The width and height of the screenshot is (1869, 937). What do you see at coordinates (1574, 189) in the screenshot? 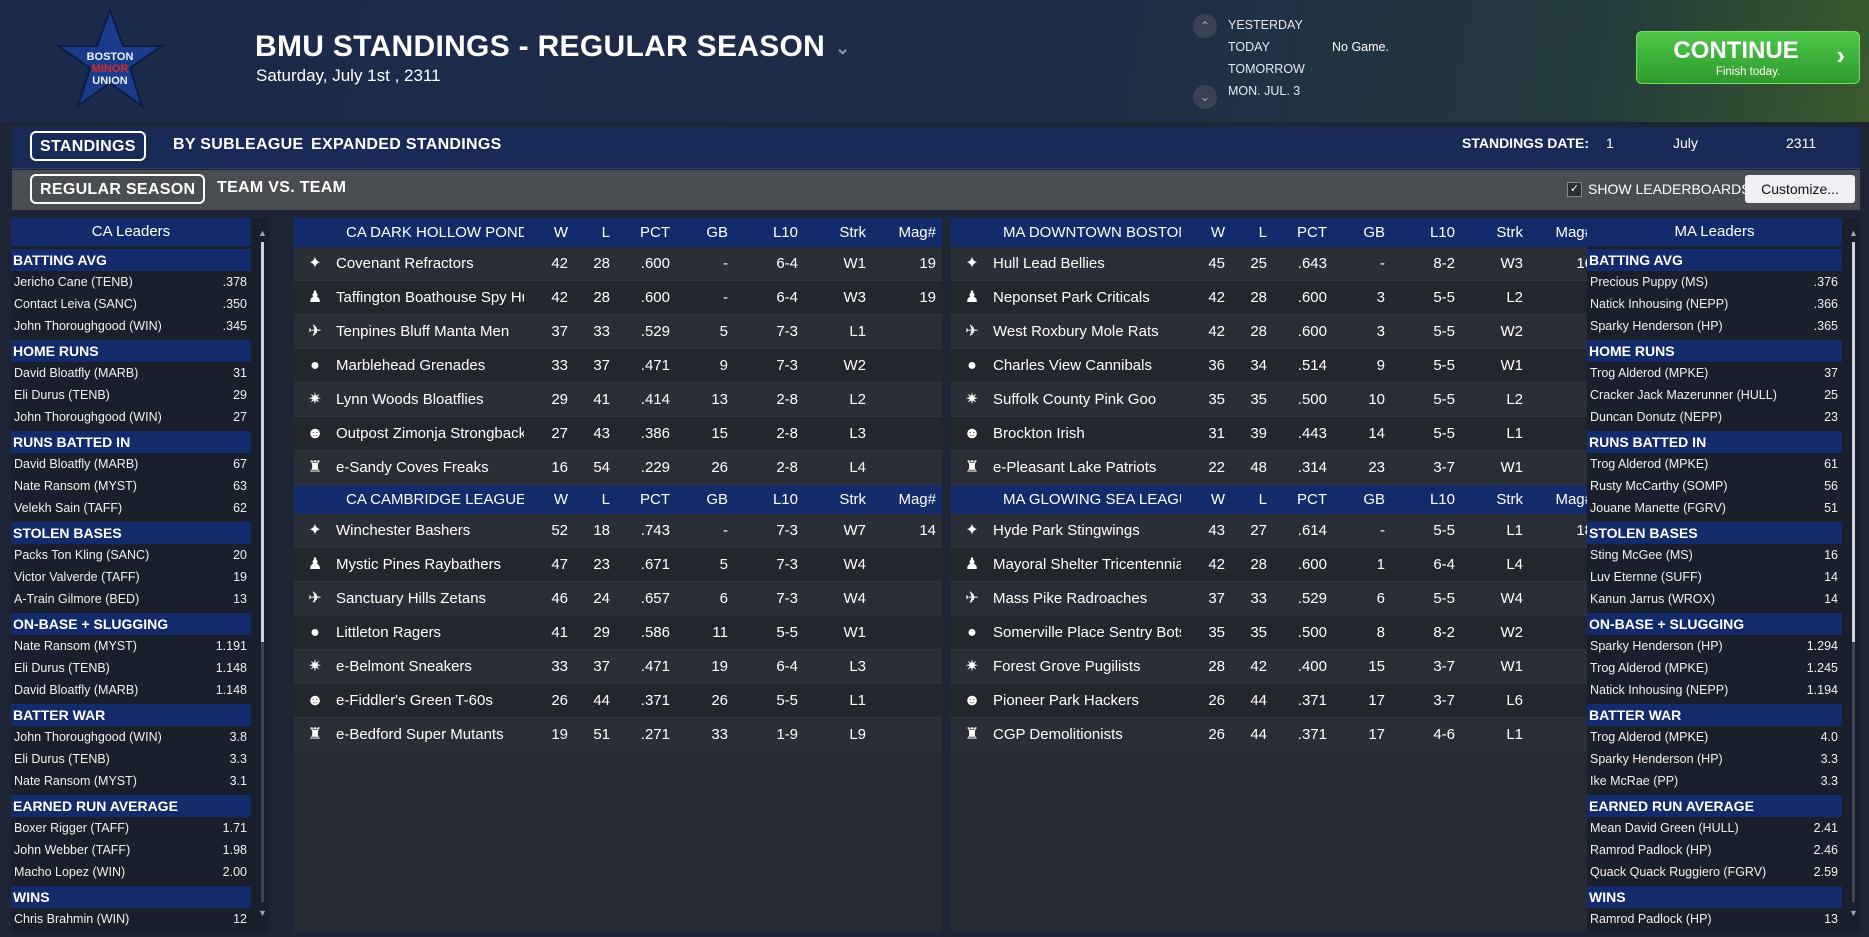
I see `show-leaderboards-checkbox: ✓` at bounding box center [1574, 189].